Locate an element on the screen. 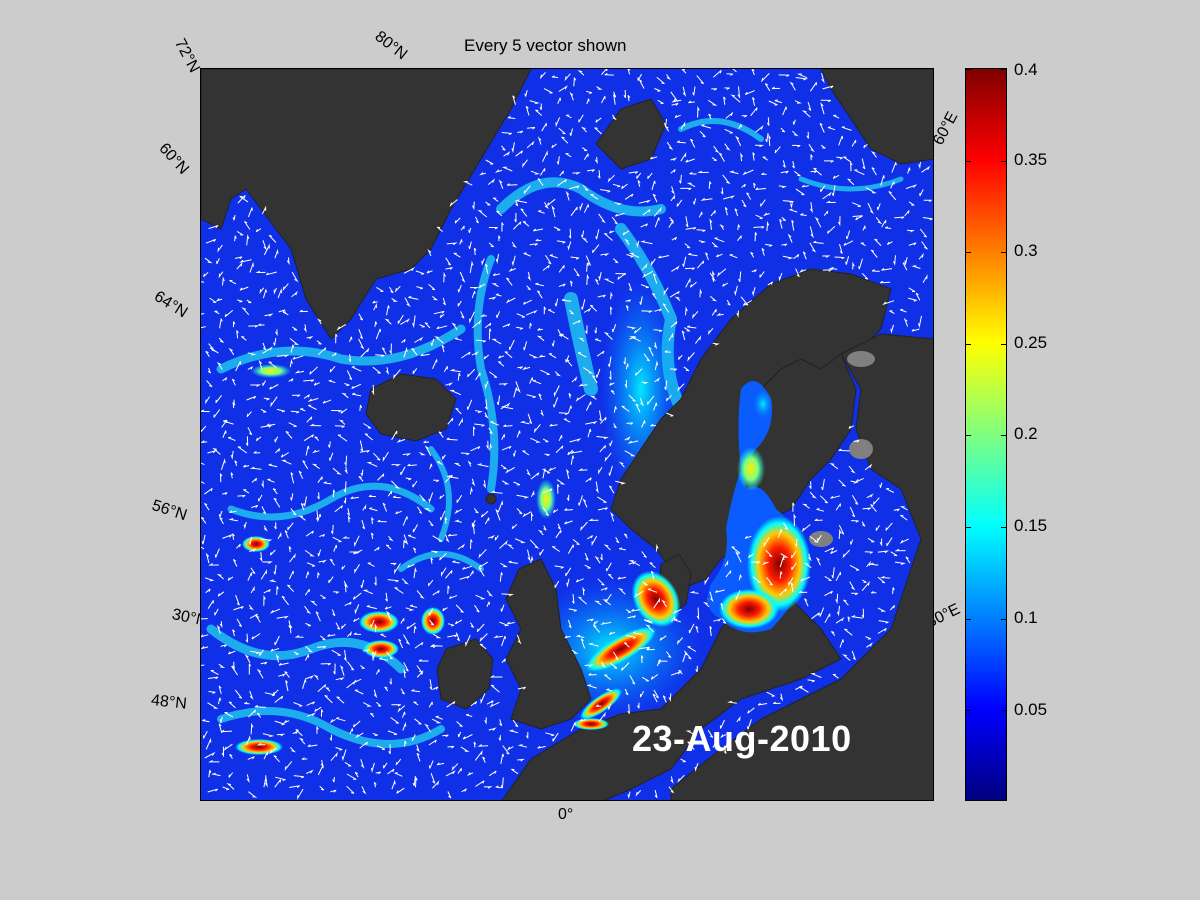 Image resolution: width=1200 pixels, height=900 pixels. lat-label-48n: 48°N is located at coordinates (169, 702).